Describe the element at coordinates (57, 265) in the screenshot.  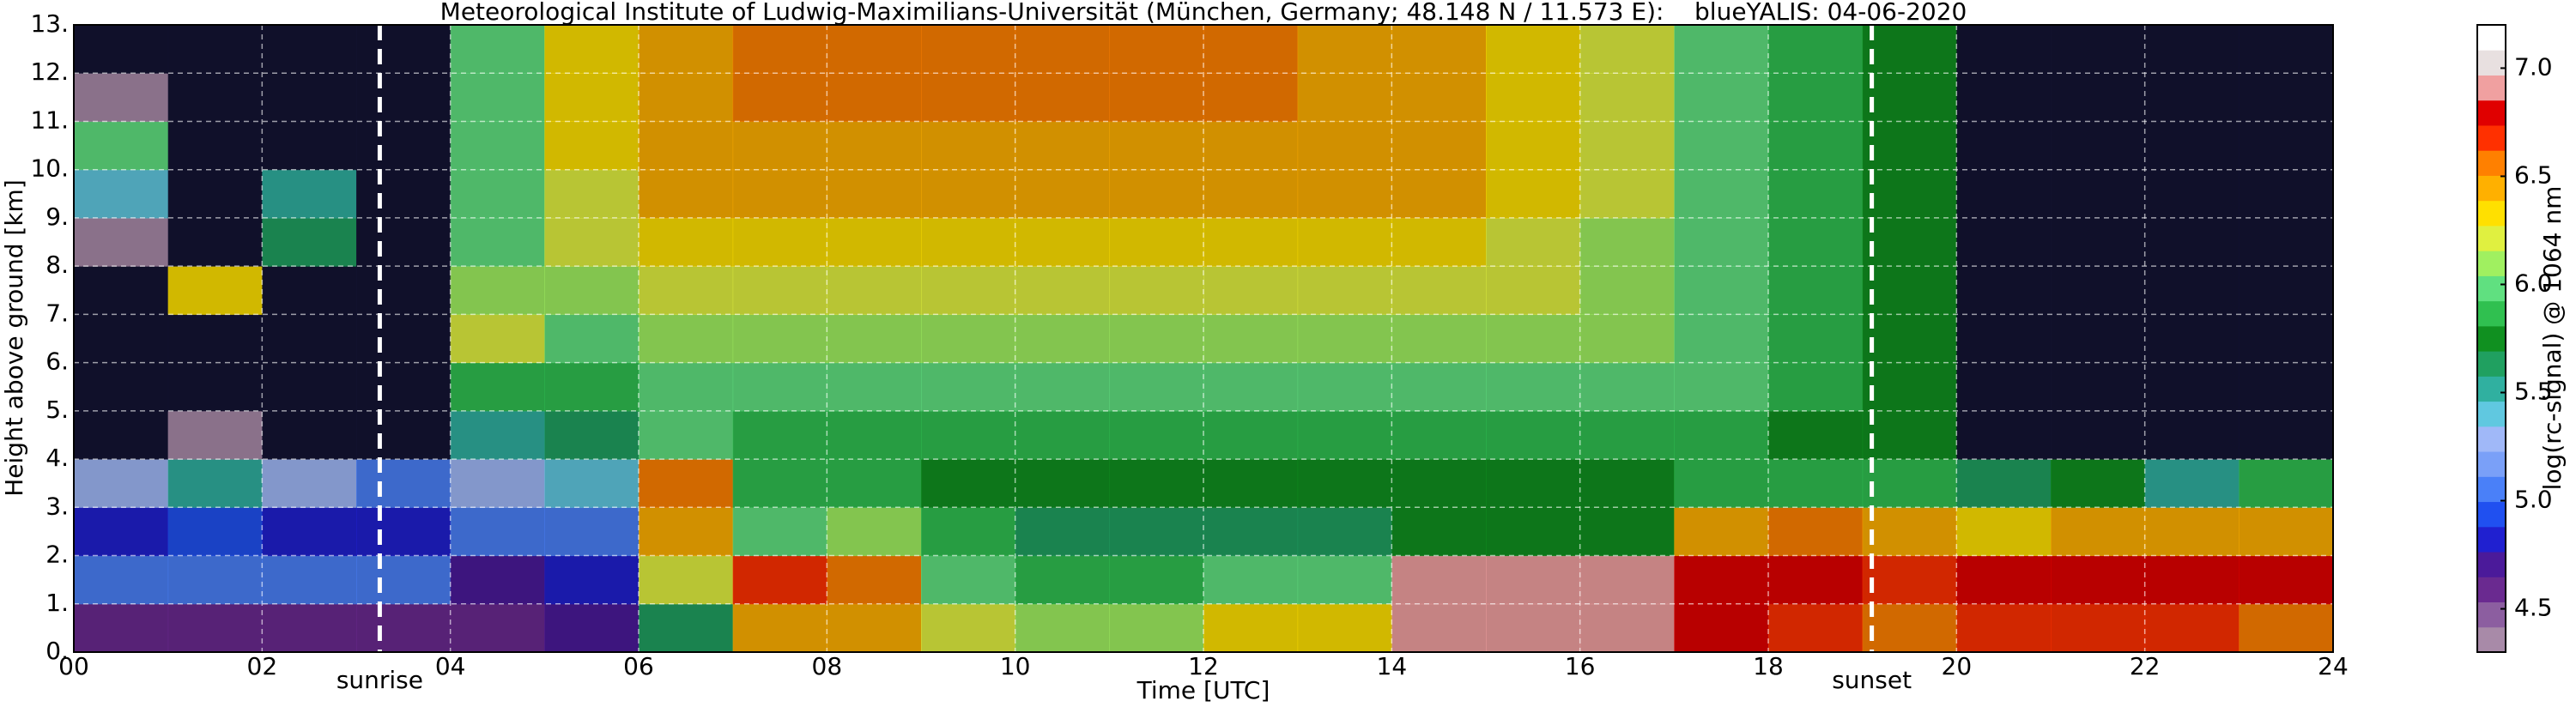
I see `y-tick-label: 8.` at that location.